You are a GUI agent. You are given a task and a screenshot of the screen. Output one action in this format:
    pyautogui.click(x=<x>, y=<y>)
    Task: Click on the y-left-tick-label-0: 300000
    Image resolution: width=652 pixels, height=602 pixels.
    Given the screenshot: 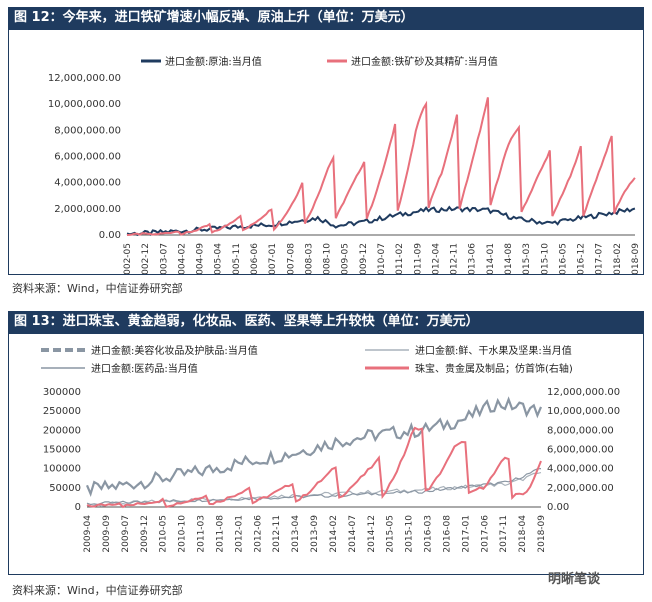 What is the action you would take?
    pyautogui.click(x=62, y=392)
    